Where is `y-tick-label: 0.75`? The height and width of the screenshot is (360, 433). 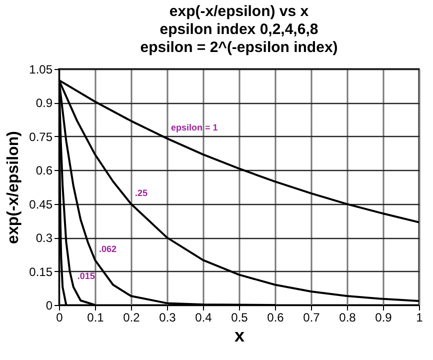 y-tick-label: 0.75 is located at coordinates (41, 137).